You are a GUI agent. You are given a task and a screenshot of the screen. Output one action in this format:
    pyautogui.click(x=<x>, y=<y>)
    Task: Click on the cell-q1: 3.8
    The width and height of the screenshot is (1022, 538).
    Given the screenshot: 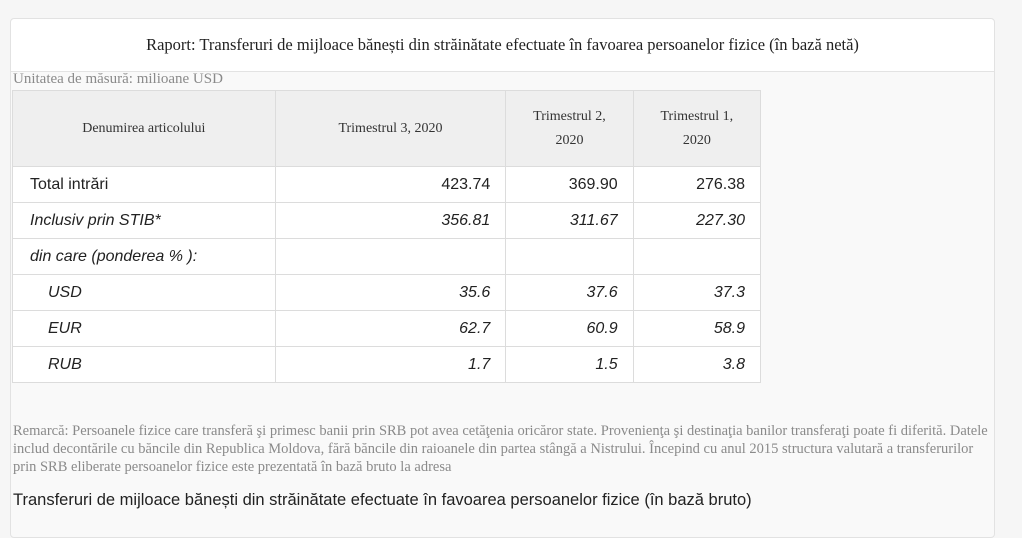 What is the action you would take?
    pyautogui.click(x=697, y=364)
    